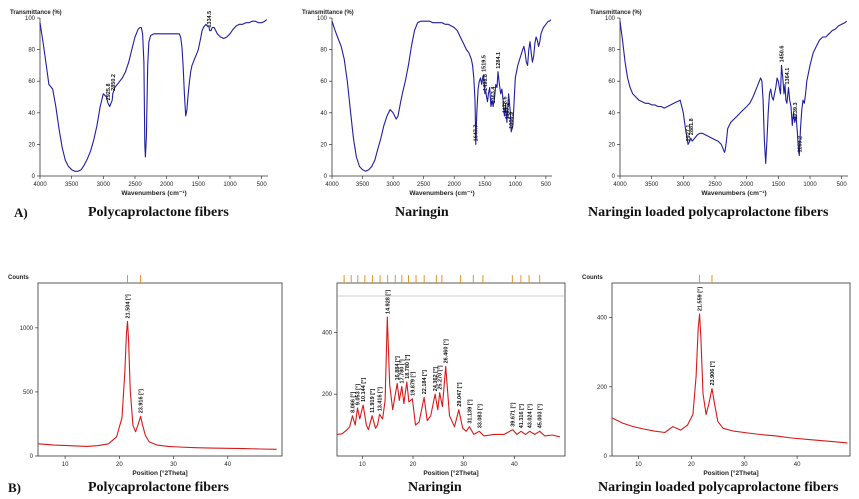 This screenshot has height=499, width=859. I want to click on ftir-loaded-x-tick-label: 2000, so click(747, 185).